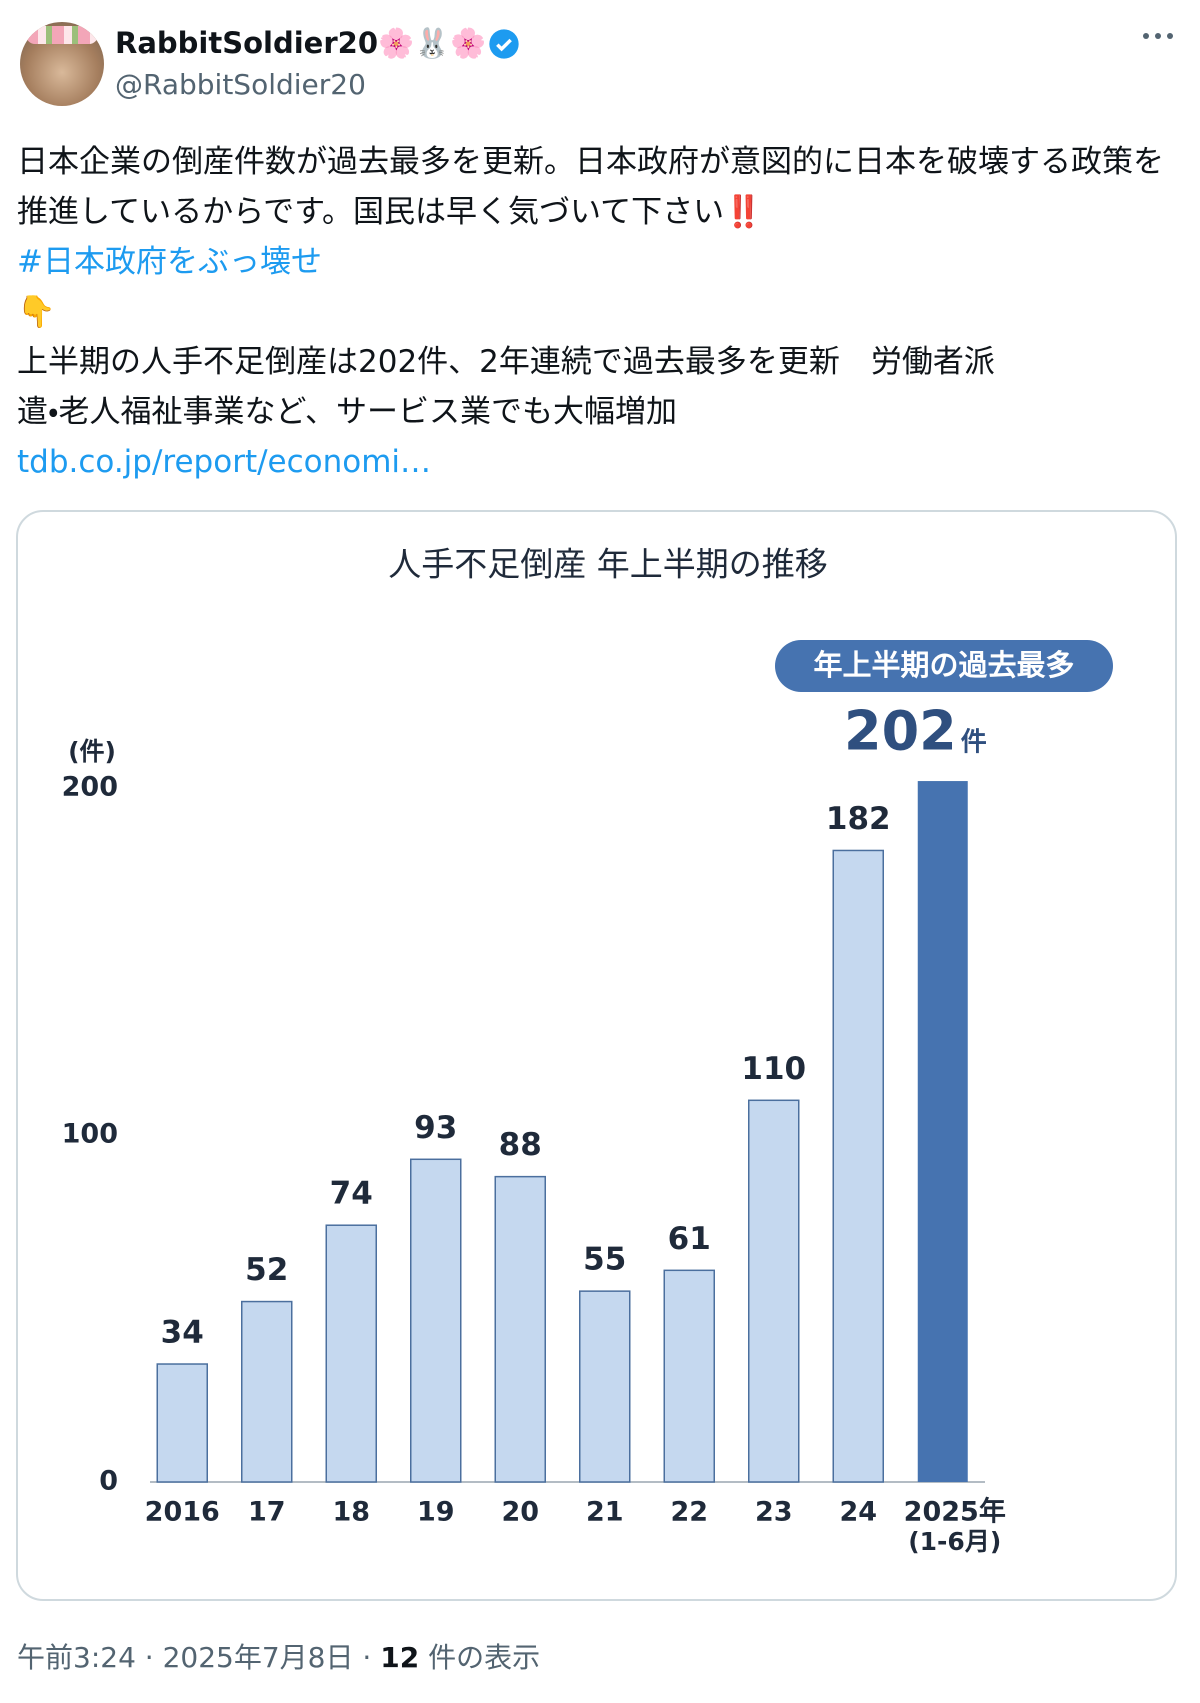 This screenshot has height=1703, width=1200. What do you see at coordinates (90, 1134) in the screenshot?
I see `y-tick-label: 100` at bounding box center [90, 1134].